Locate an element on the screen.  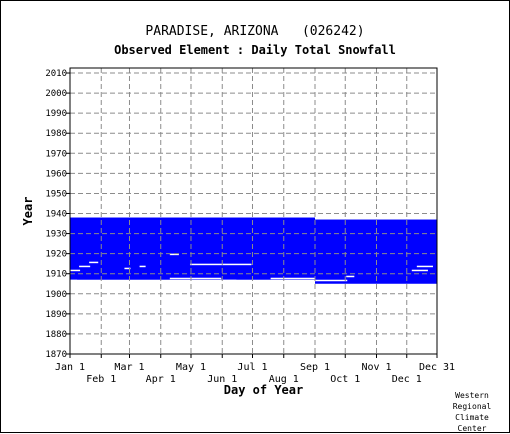
x-tick-label: Jan 1 is located at coordinates (70, 367).